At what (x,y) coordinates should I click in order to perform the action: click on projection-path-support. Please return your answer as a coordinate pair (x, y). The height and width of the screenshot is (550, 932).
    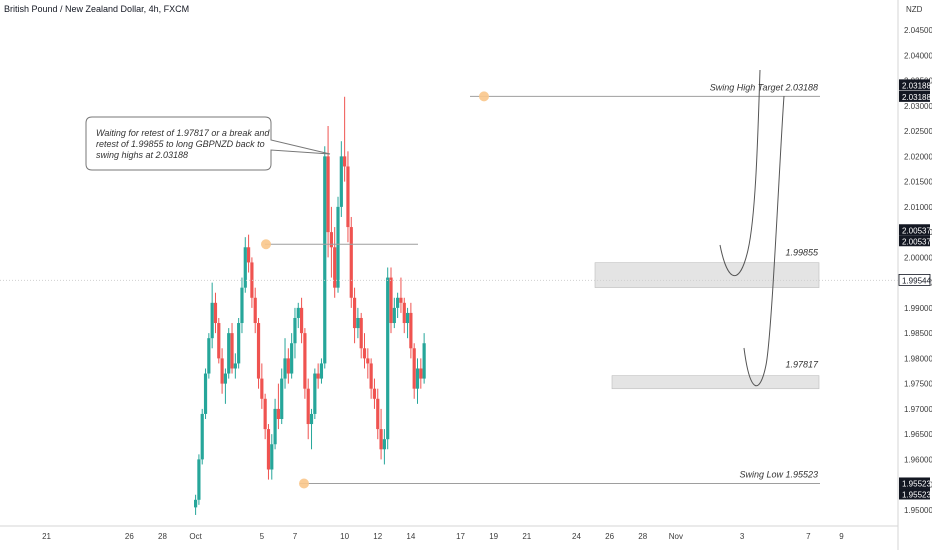
    Looking at the image, I should click on (764, 241).